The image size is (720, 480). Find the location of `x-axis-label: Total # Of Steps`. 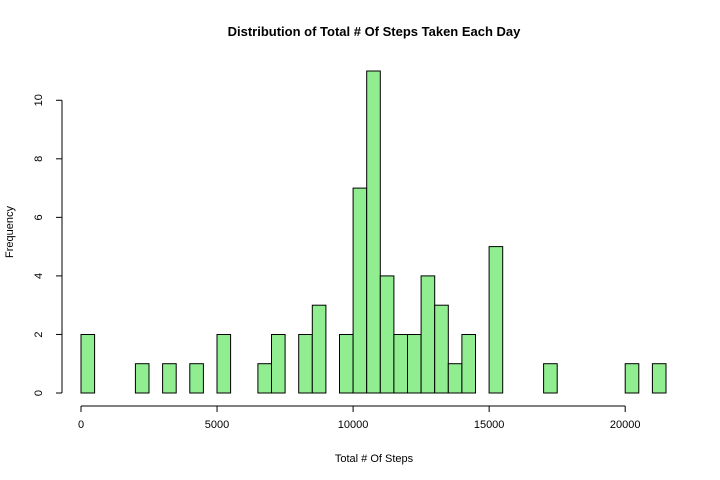

x-axis-label: Total # Of Steps is located at coordinates (374, 459).